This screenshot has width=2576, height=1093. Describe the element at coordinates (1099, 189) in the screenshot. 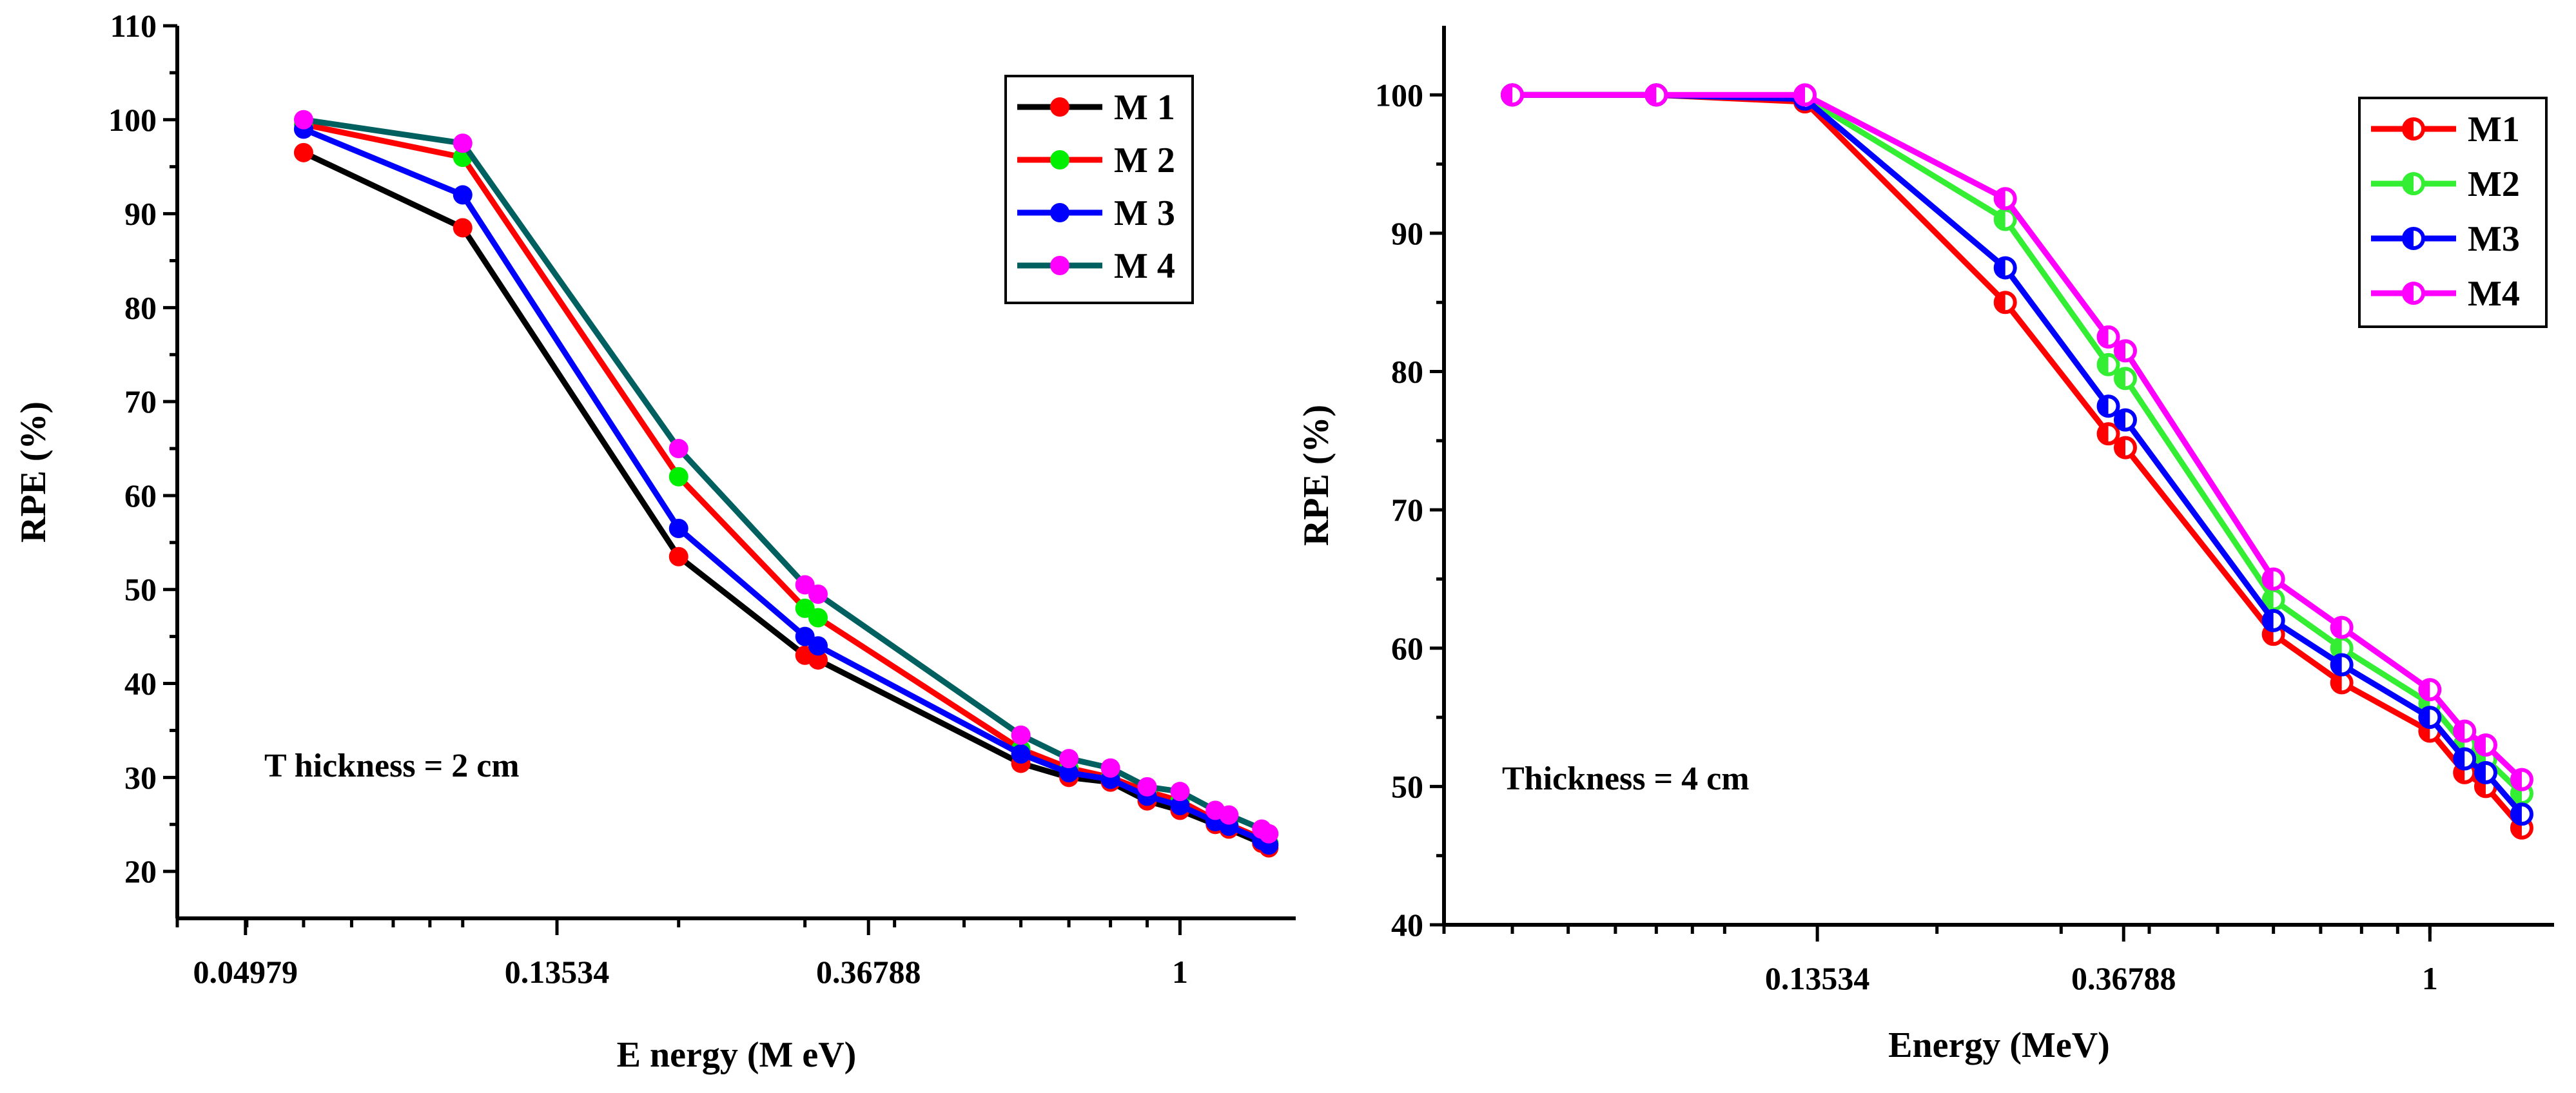

I see `legend: M 1 M 2 M 3 M 4` at that location.